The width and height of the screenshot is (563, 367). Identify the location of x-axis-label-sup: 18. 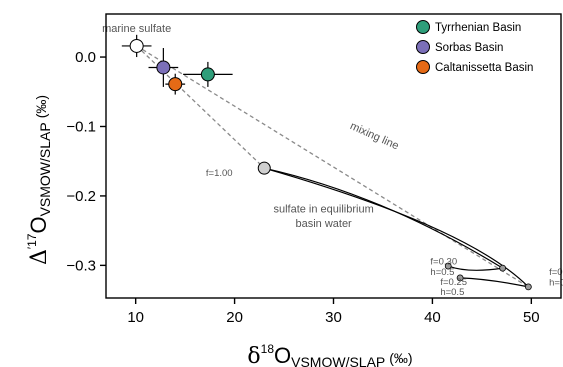
(268, 349).